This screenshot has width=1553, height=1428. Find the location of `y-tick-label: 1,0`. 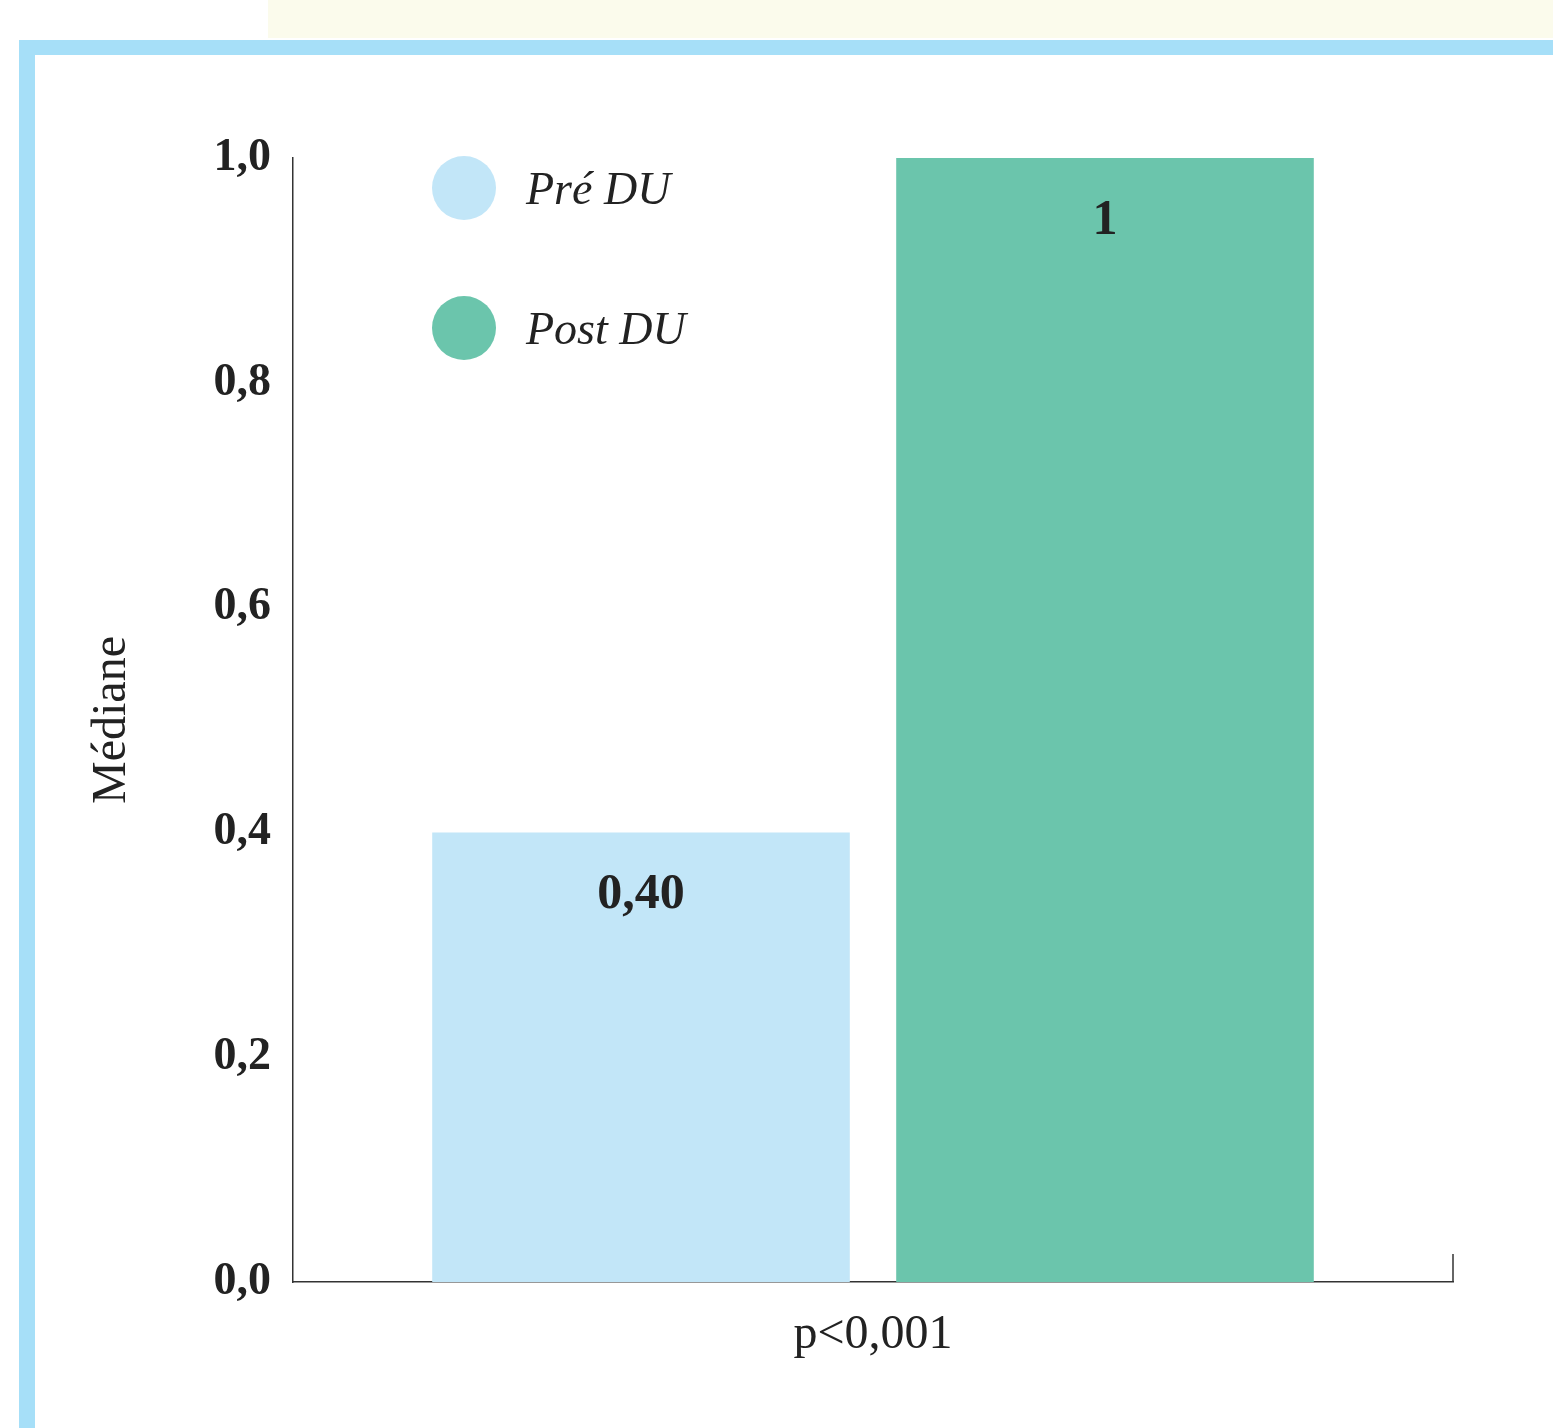

y-tick-label: 1,0 is located at coordinates (242, 154).